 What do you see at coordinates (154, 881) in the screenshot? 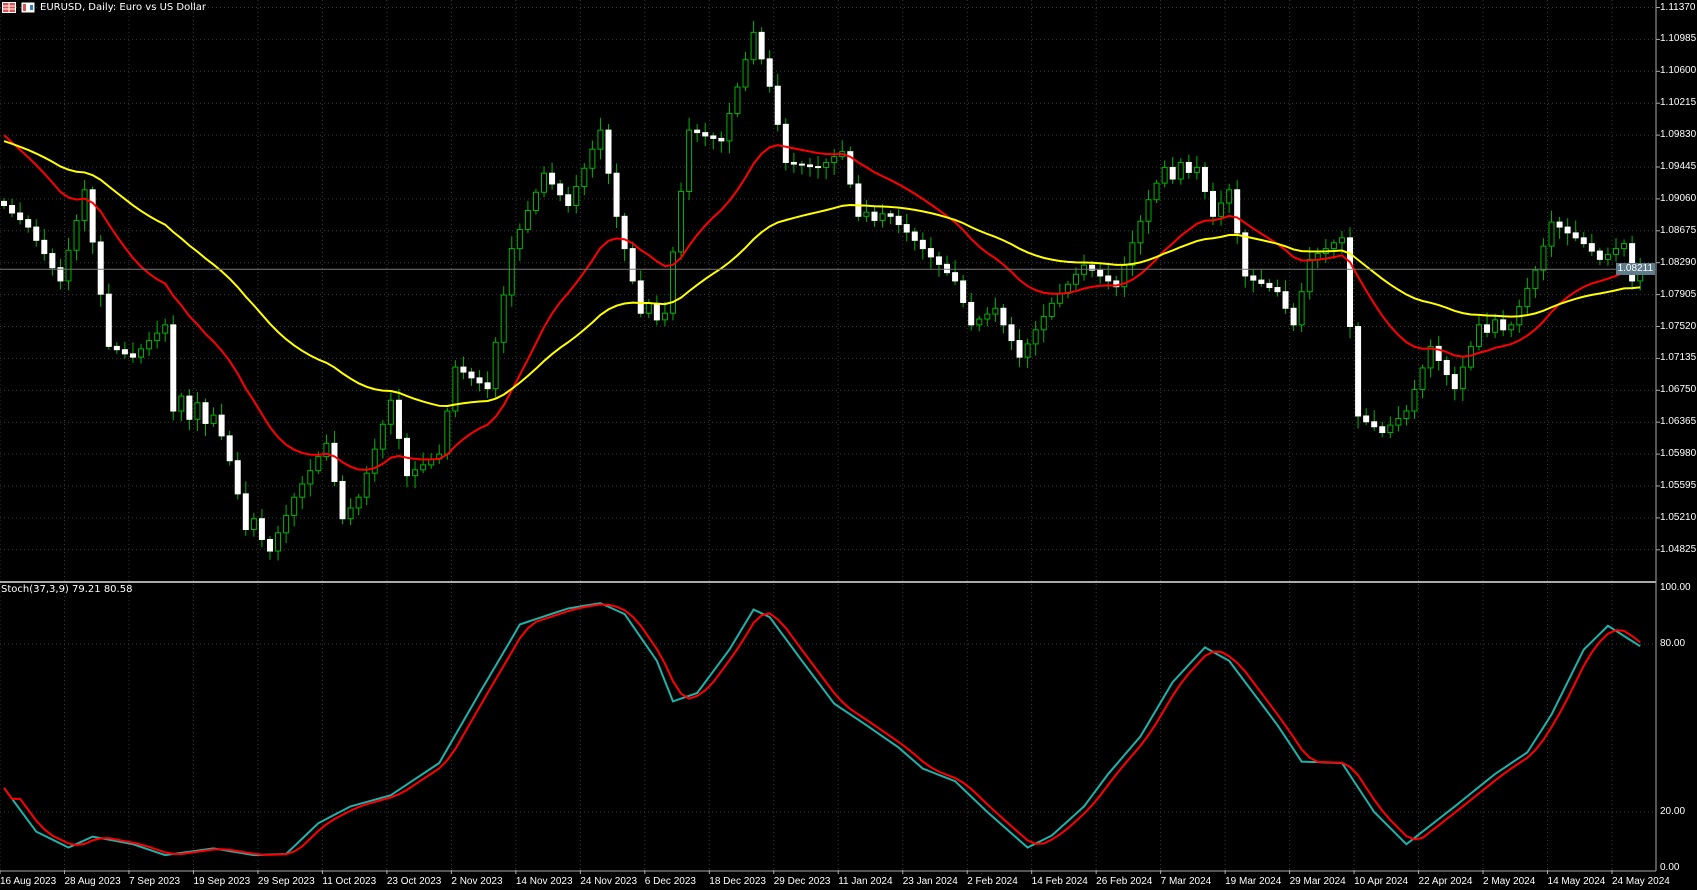
I see `time-axis-label: 7 Sep 2023` at bounding box center [154, 881].